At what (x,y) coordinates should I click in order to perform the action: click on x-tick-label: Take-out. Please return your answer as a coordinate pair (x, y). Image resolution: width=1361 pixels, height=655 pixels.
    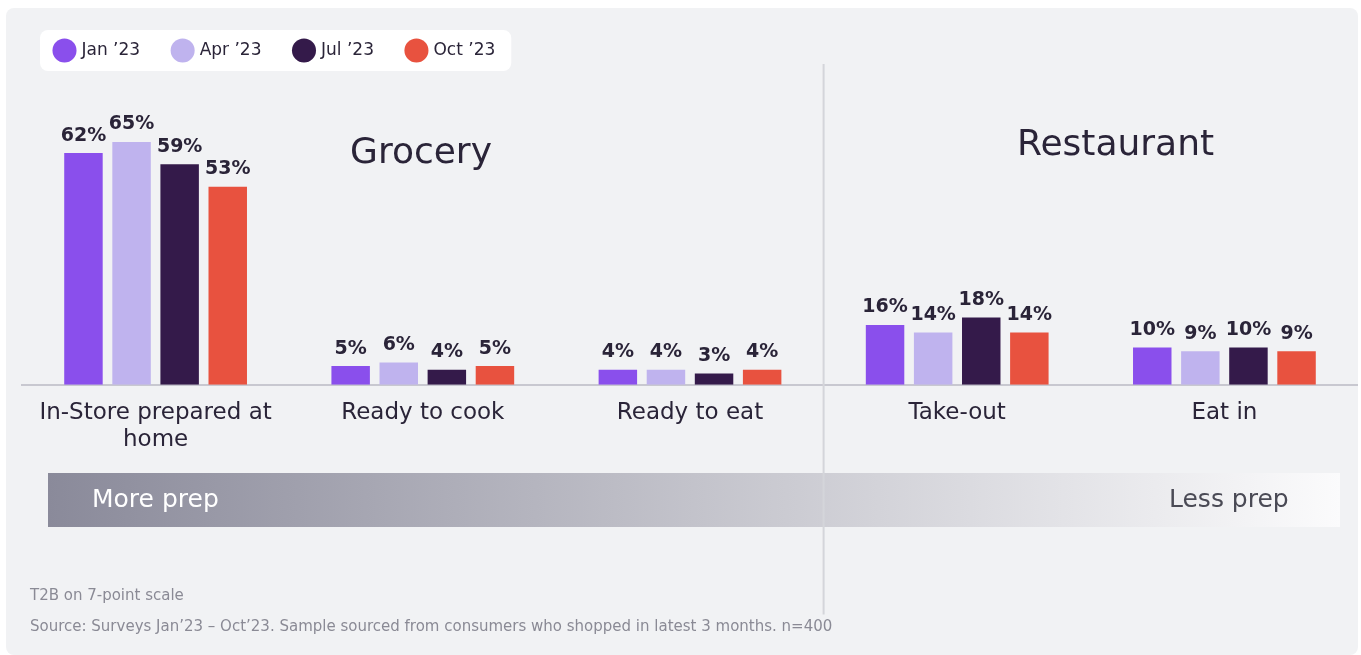
    Looking at the image, I should click on (956, 410).